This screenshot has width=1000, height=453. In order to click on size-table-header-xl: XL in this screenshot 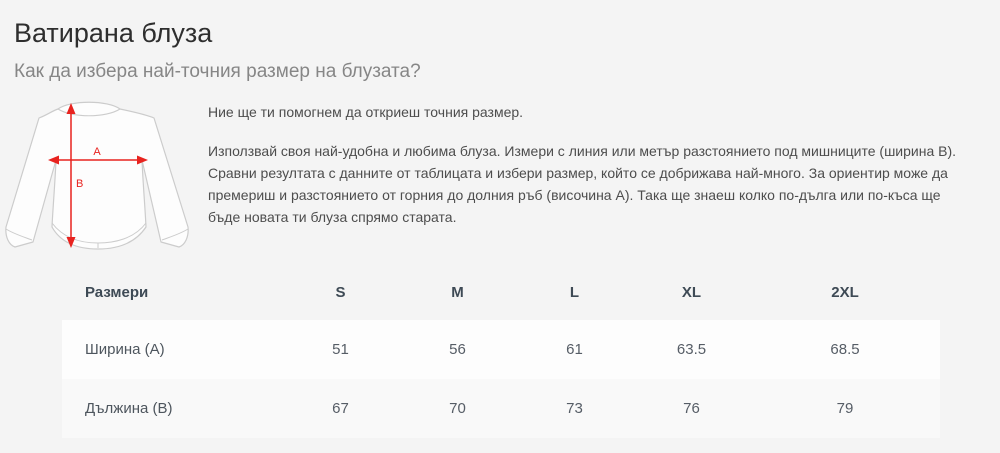, I will do `click(691, 292)`.